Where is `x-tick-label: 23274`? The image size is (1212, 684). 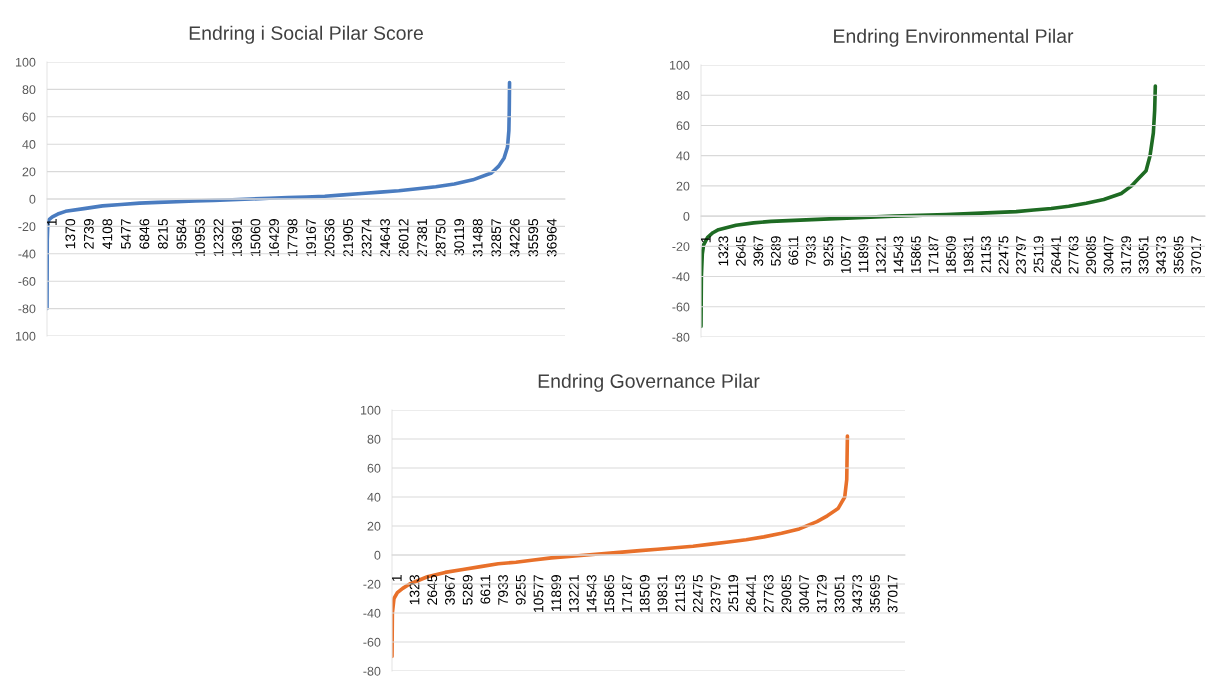
x-tick-label: 23274 is located at coordinates (366, 237).